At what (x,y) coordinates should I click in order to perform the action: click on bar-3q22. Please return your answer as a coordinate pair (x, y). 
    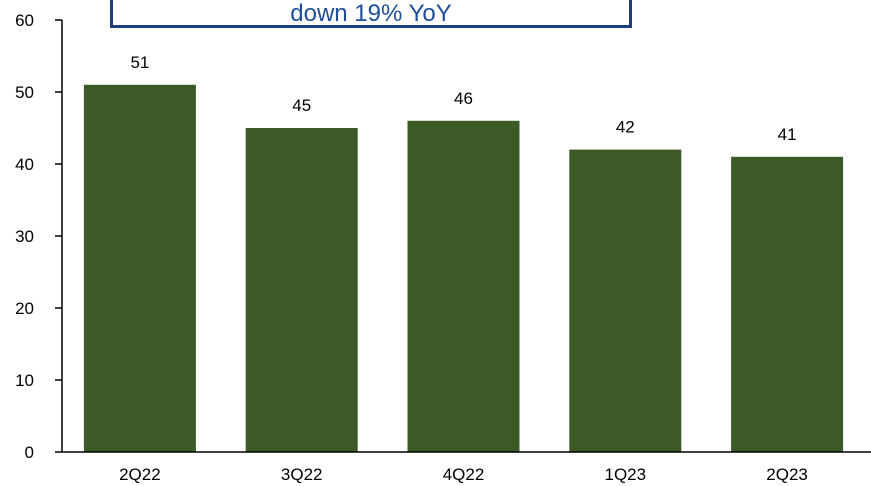
    Looking at the image, I should click on (301, 290).